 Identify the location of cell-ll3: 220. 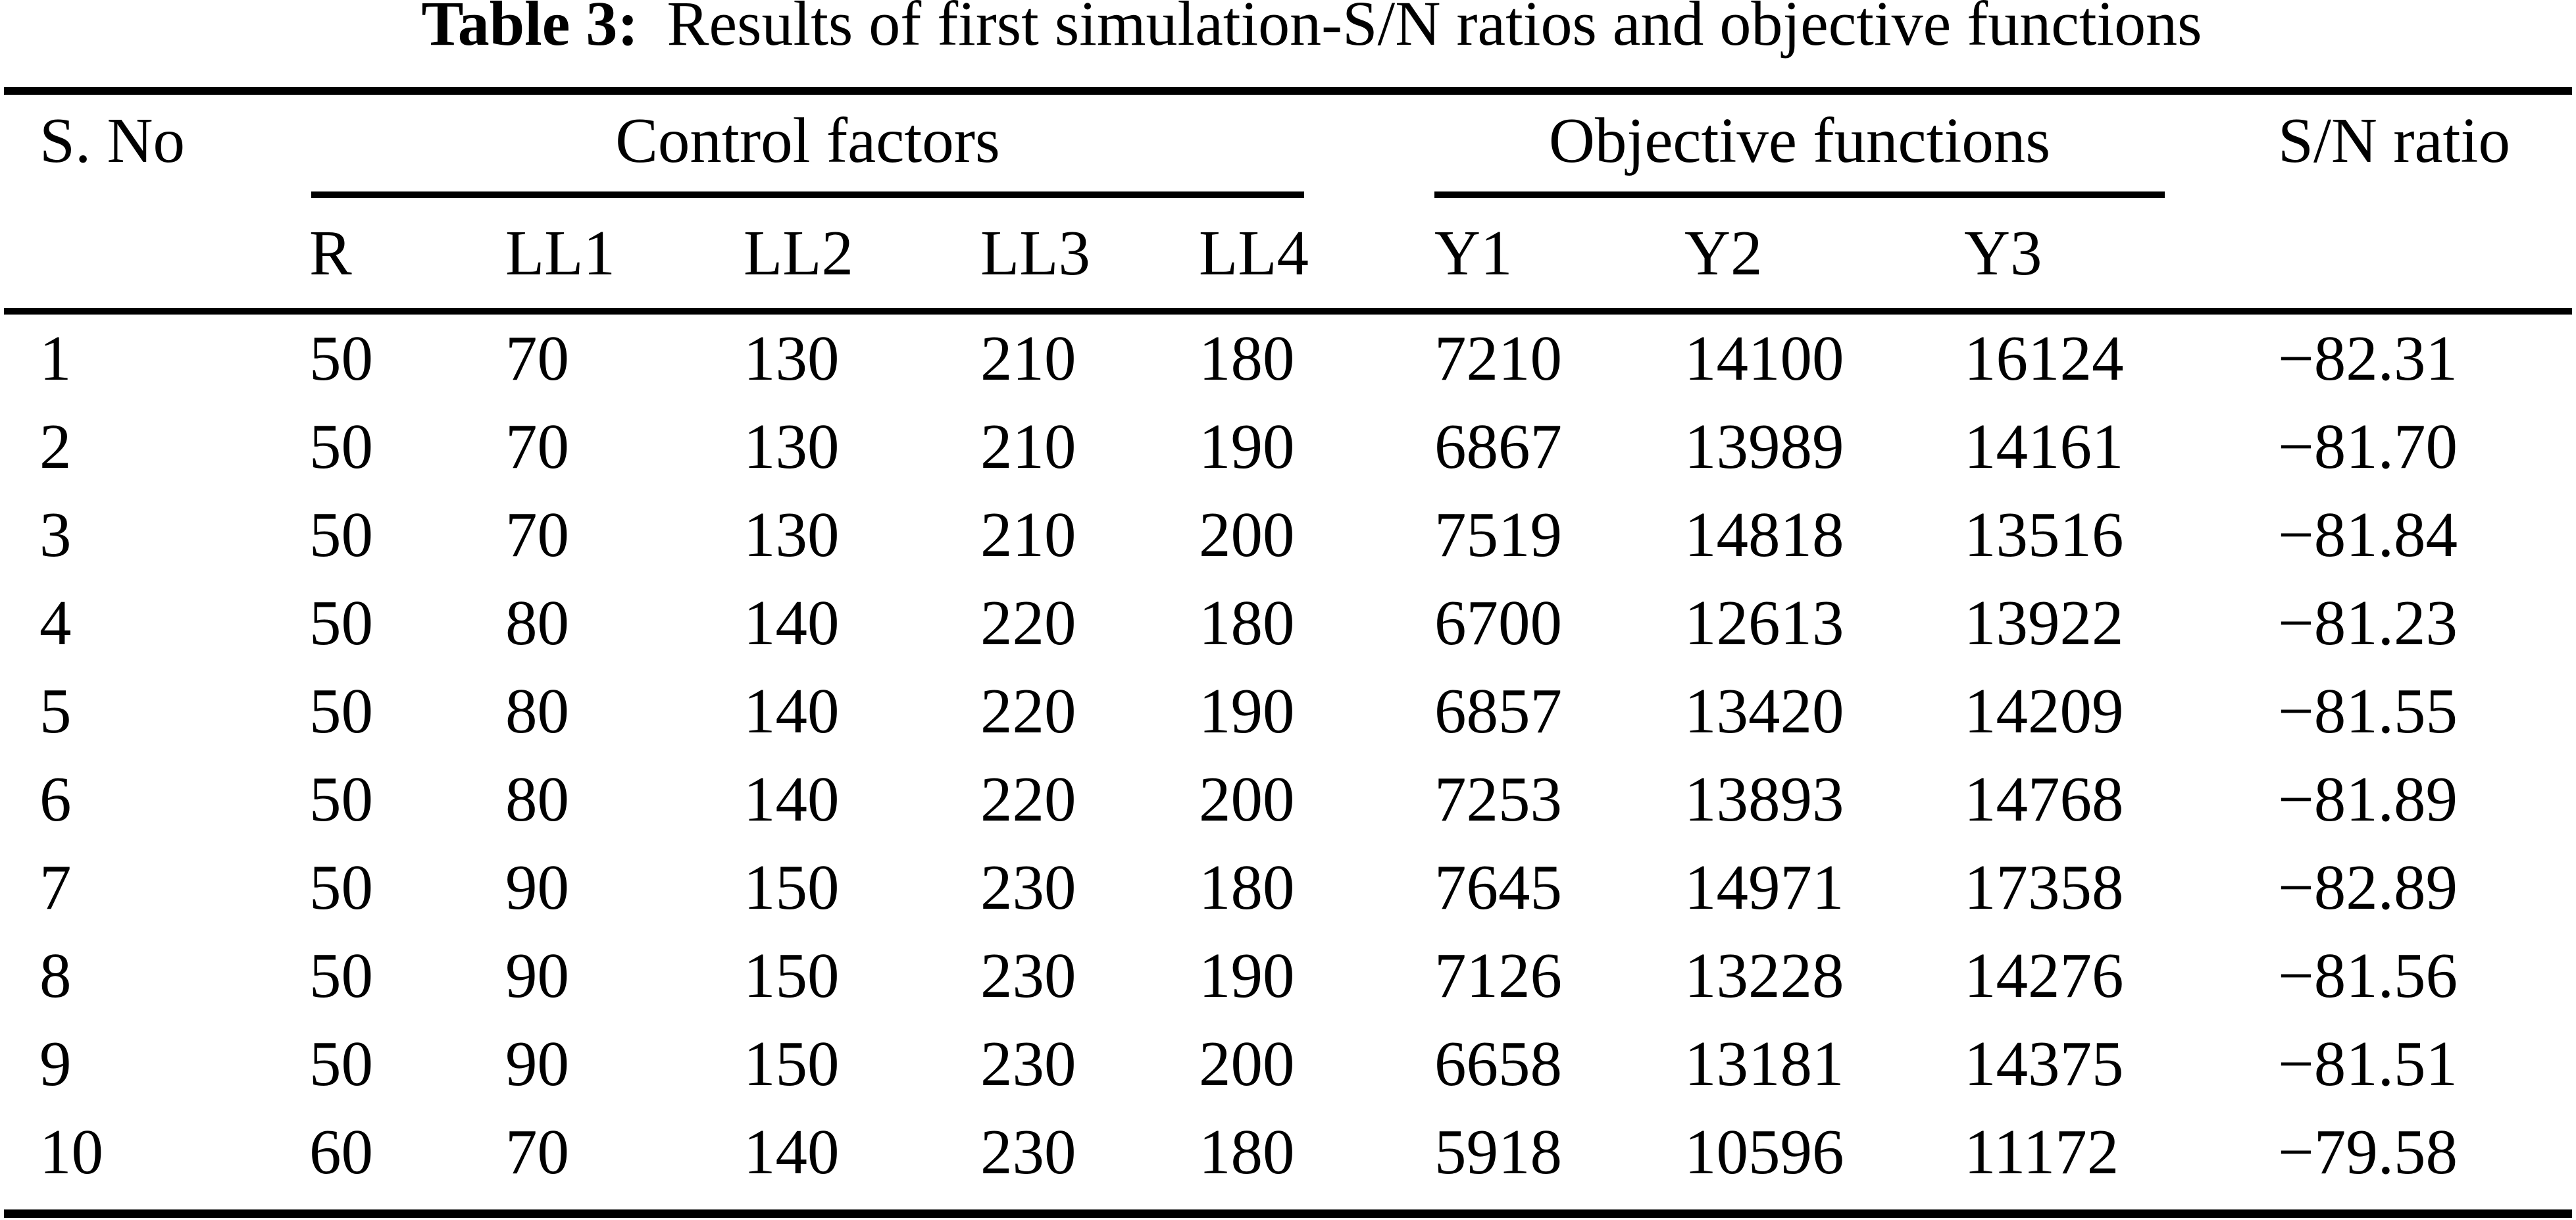
(1028, 623).